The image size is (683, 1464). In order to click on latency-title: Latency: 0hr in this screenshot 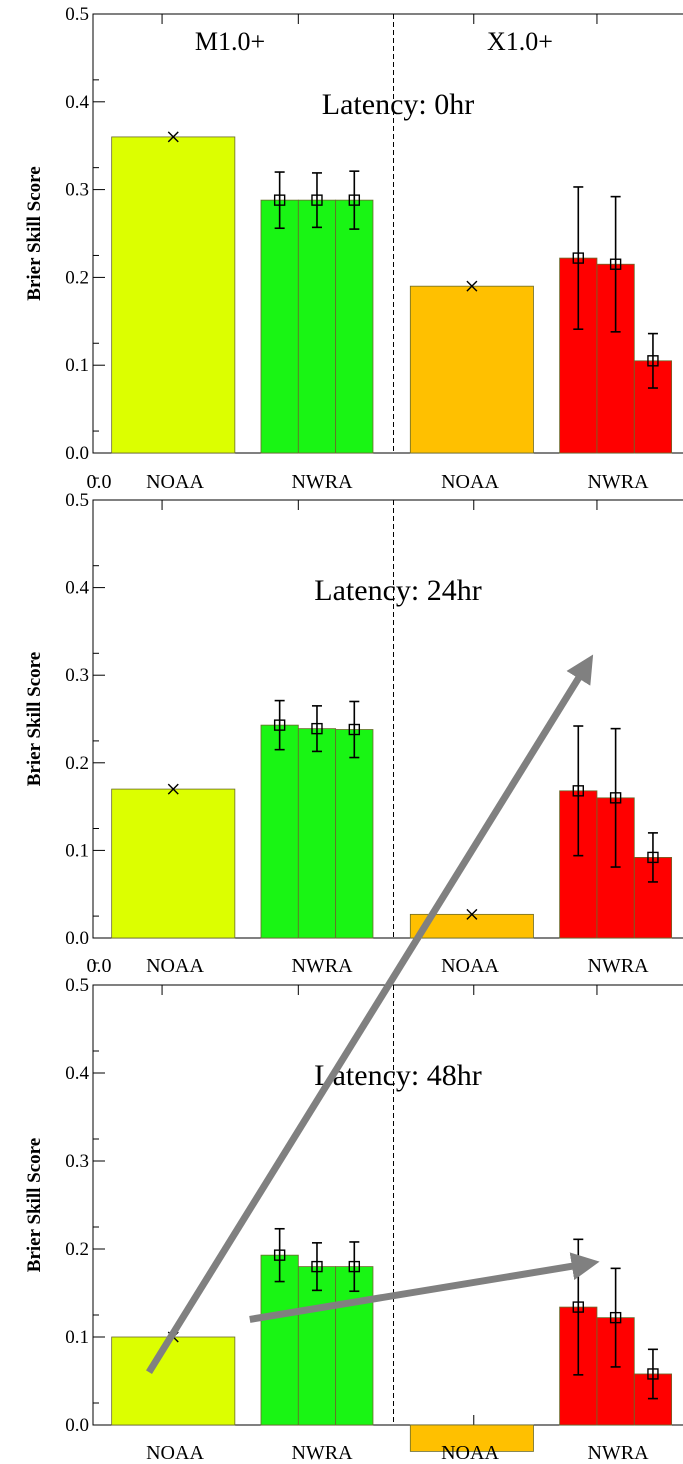, I will do `click(398, 104)`.